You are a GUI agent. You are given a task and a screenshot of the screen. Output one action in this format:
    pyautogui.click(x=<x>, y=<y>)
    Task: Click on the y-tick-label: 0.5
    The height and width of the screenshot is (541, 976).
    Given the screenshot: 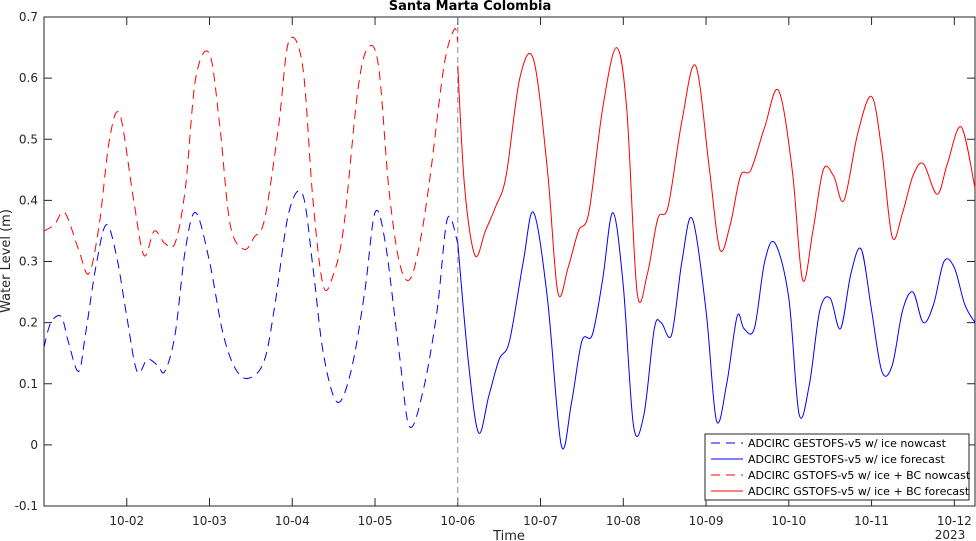 What is the action you would take?
    pyautogui.click(x=28, y=139)
    